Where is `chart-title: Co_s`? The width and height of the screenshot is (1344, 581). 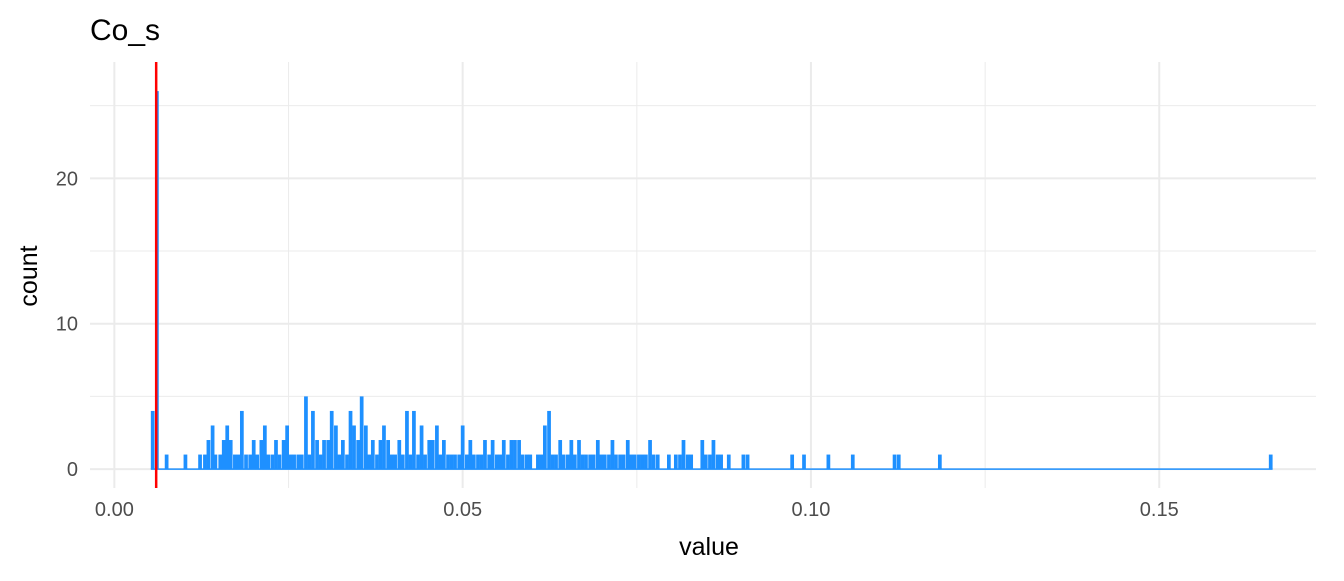
chart-title: Co_s is located at coordinates (125, 30).